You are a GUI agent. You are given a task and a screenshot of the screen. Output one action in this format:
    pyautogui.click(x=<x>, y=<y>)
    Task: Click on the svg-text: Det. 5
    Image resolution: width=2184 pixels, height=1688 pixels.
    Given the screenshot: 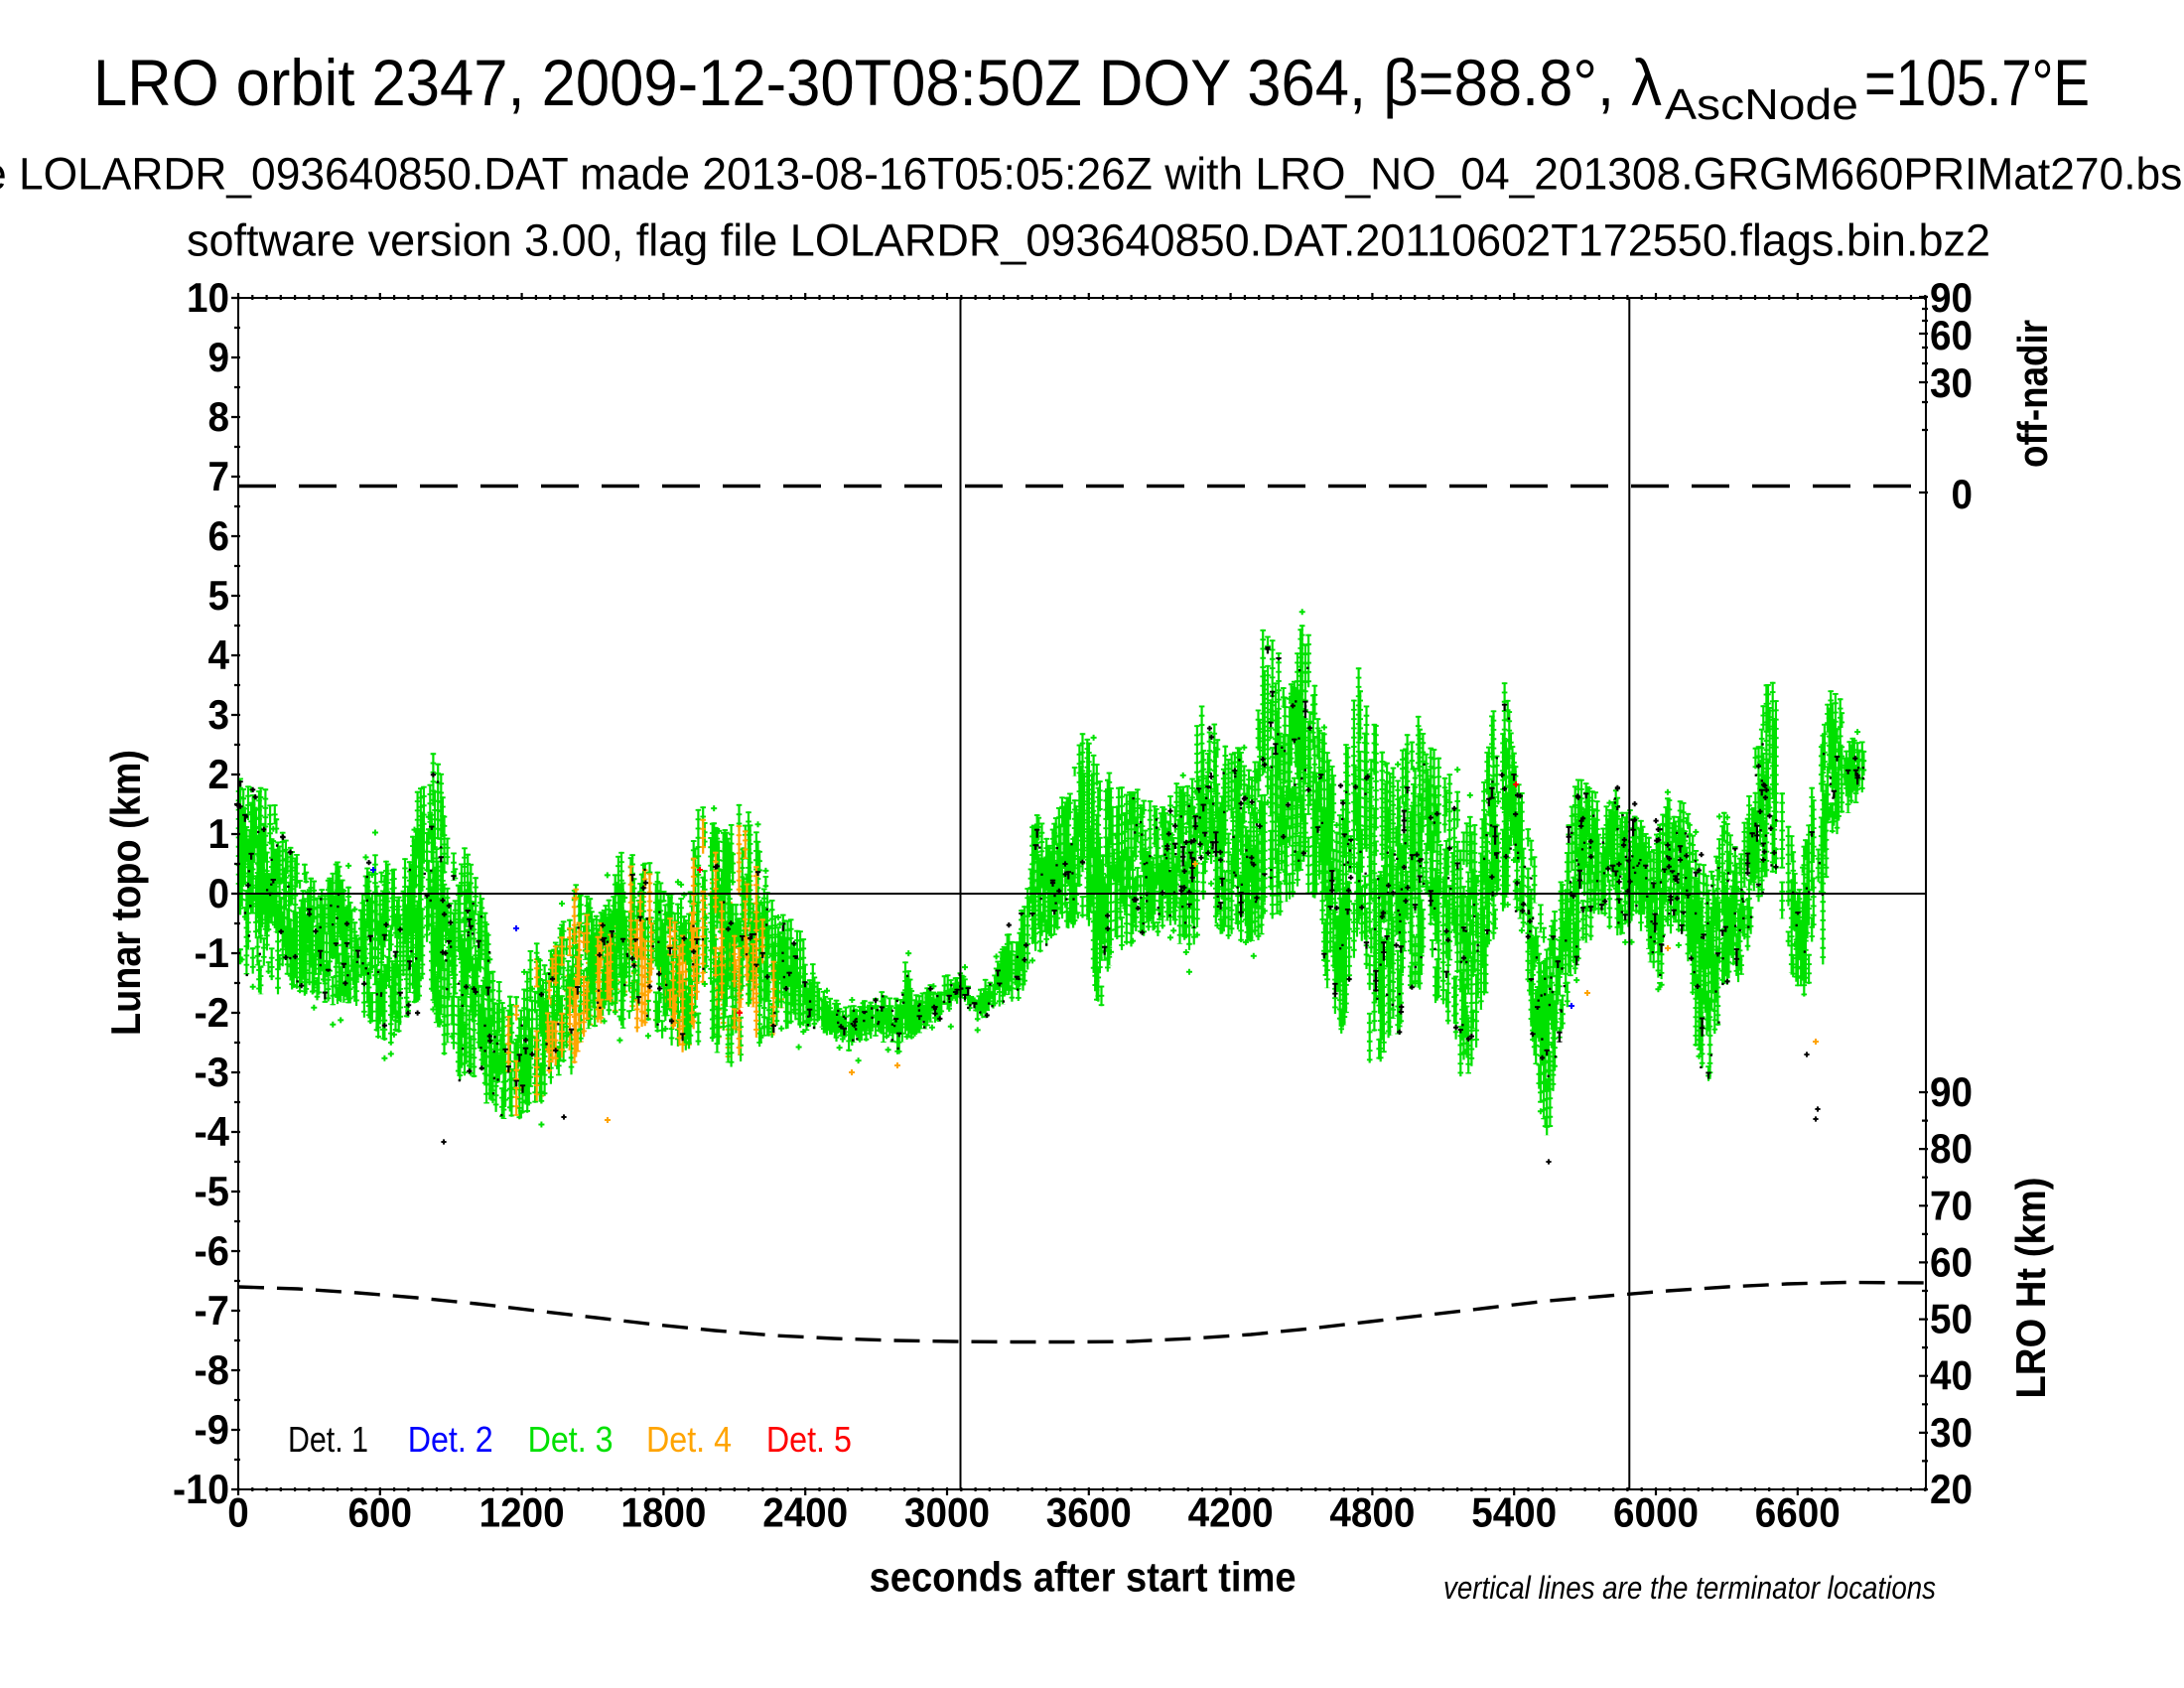 What is the action you would take?
    pyautogui.click(x=809, y=1439)
    